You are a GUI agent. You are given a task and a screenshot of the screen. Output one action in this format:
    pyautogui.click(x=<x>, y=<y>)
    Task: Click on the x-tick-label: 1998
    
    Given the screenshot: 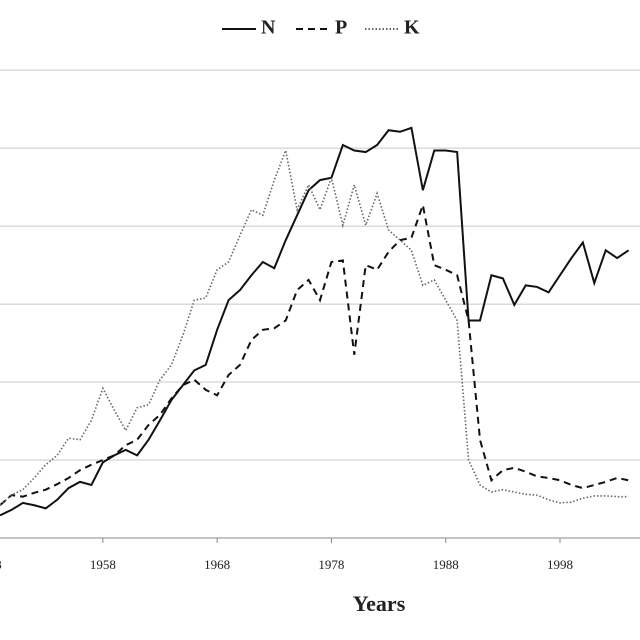 What is the action you would take?
    pyautogui.click(x=560, y=564)
    